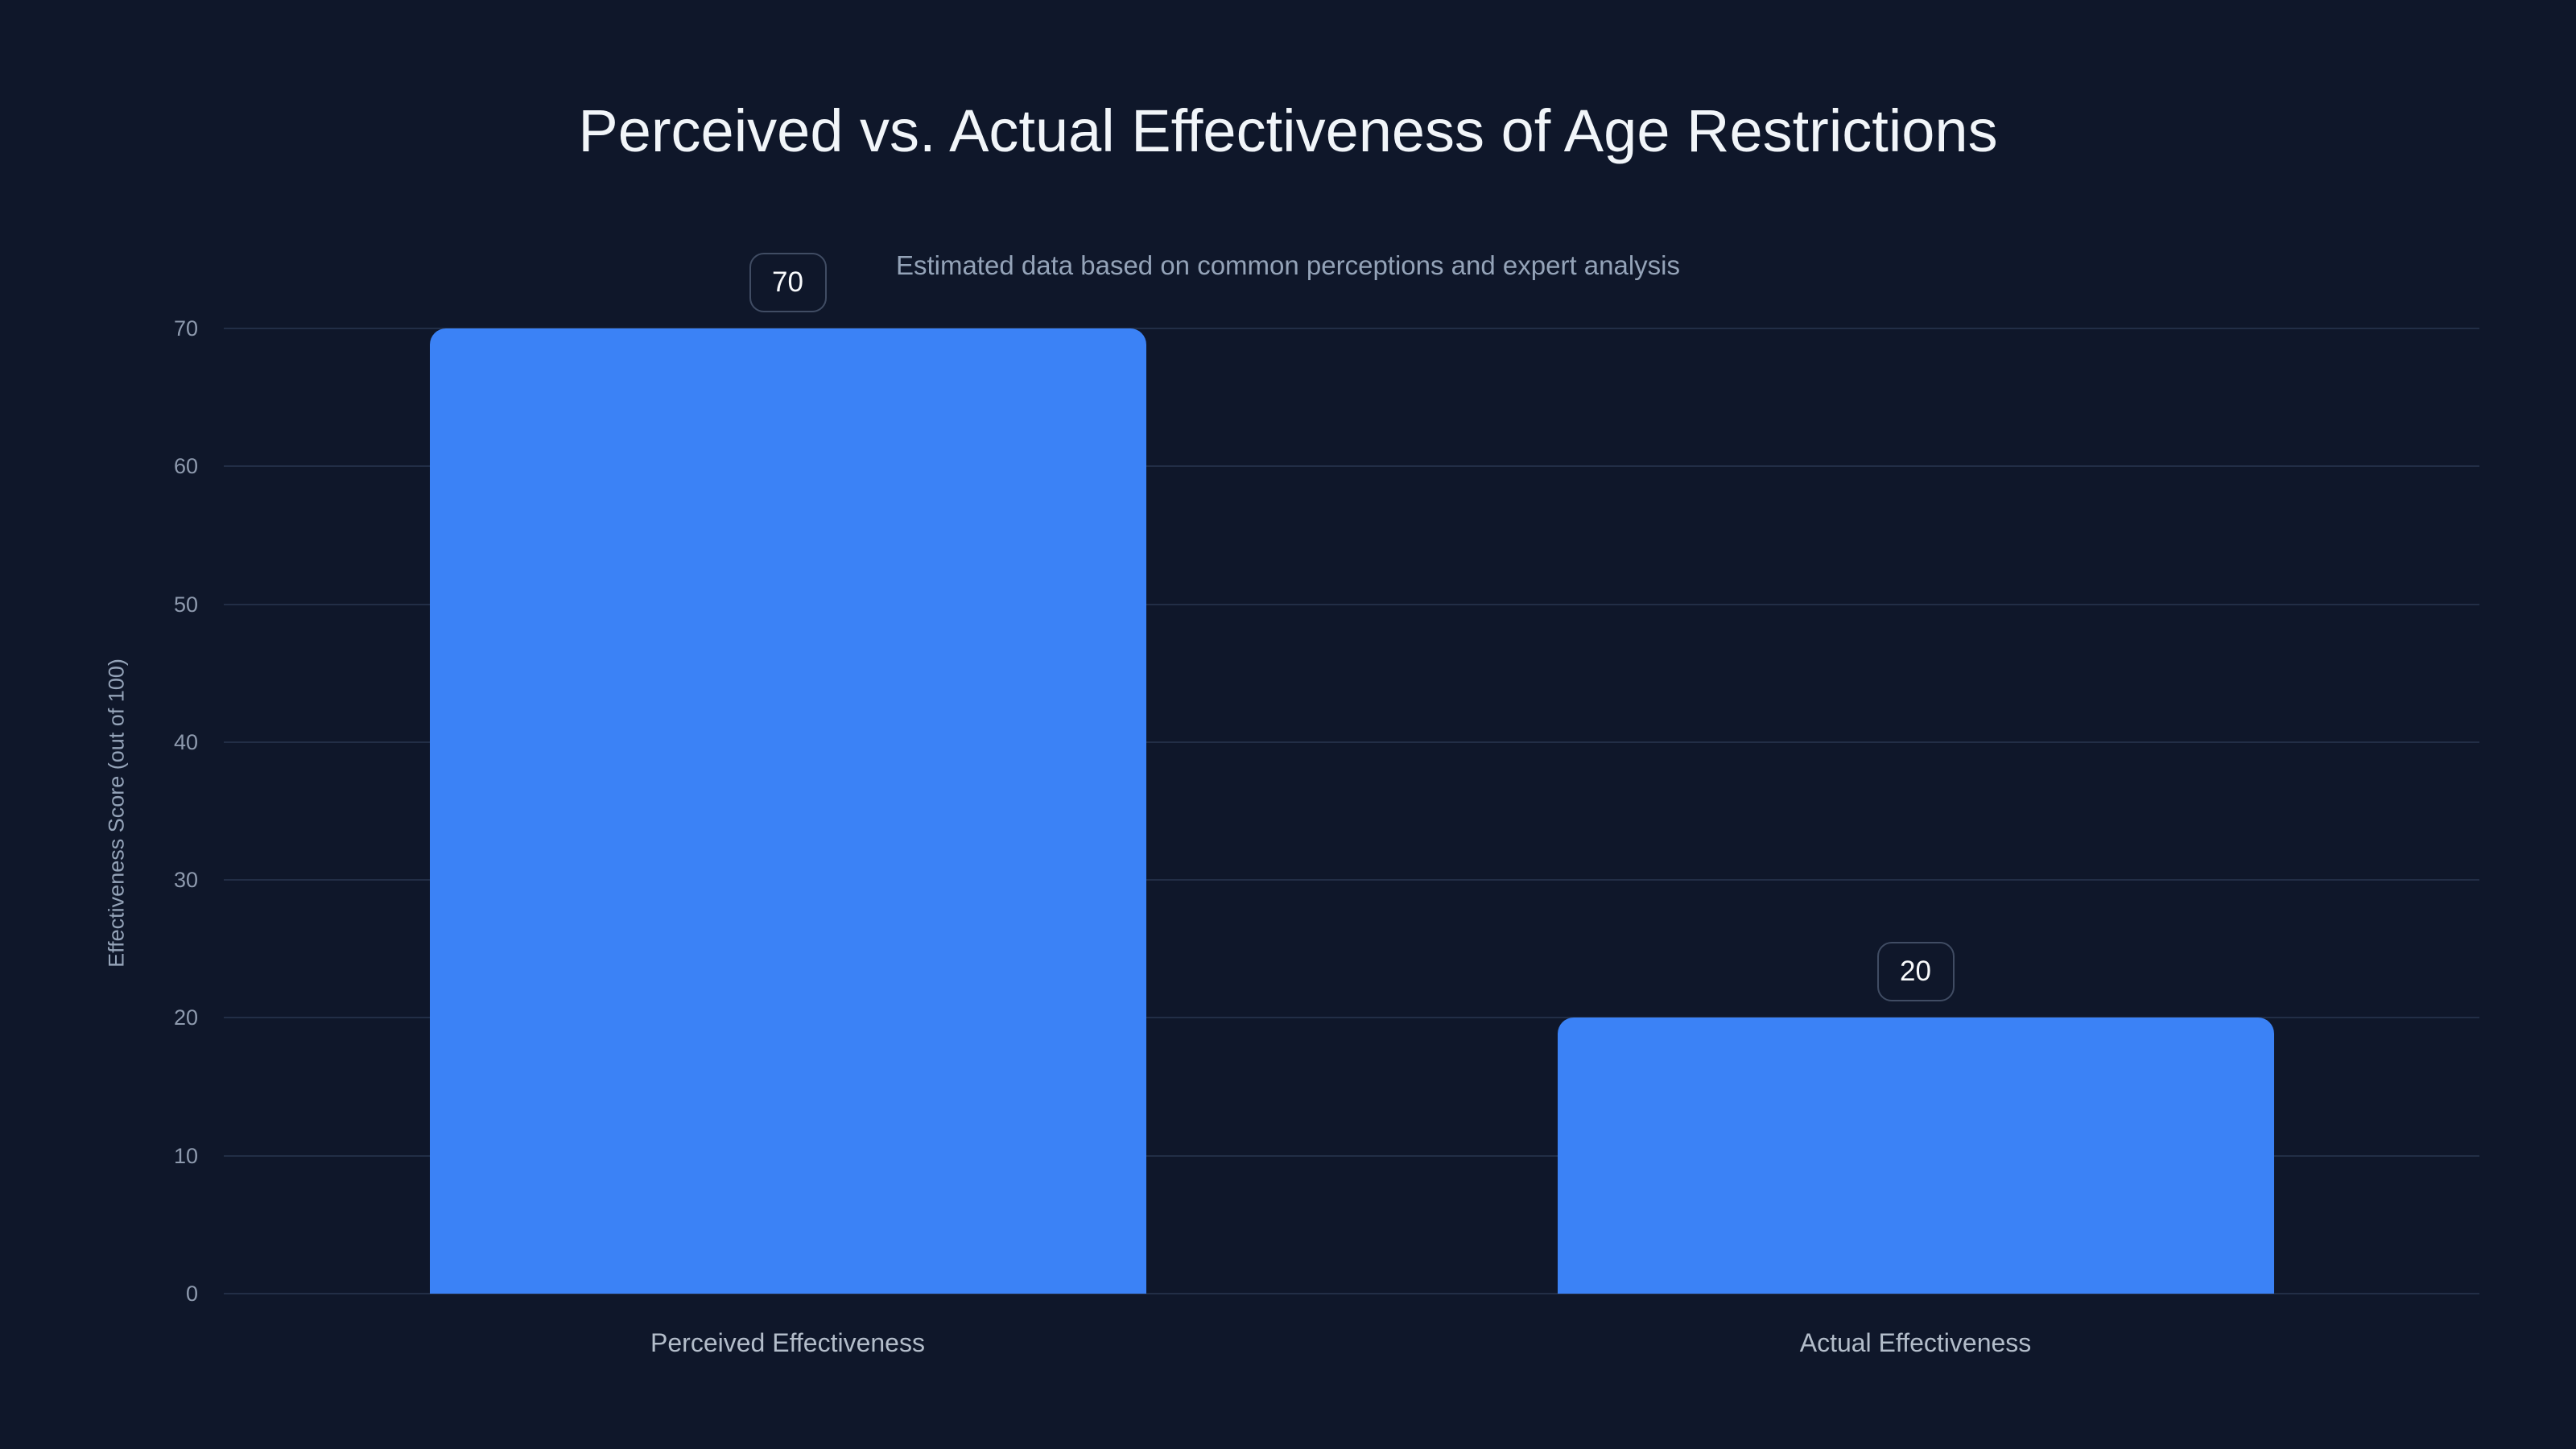  I want to click on value-badge: 20, so click(1915, 972).